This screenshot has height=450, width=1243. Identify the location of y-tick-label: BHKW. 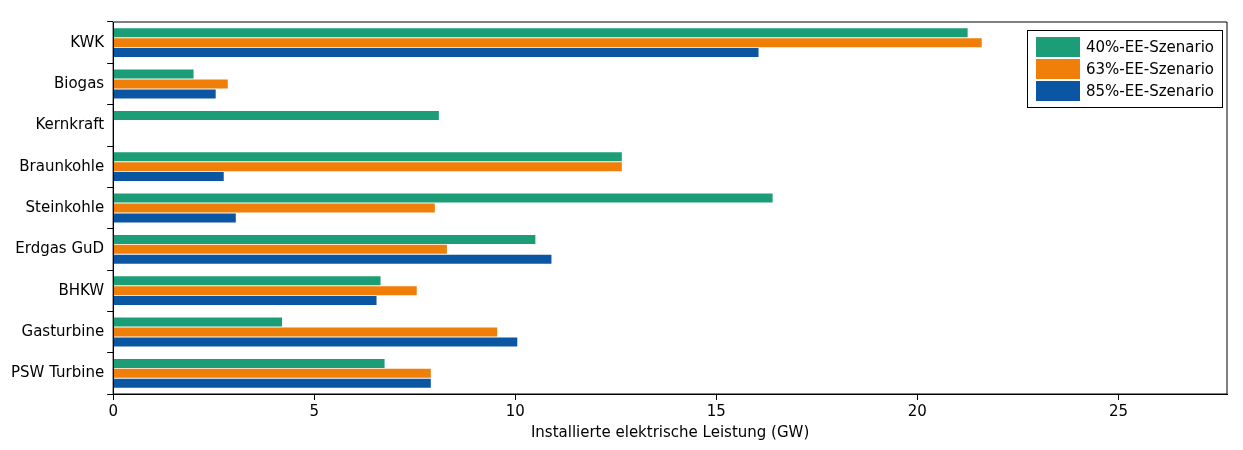
(81, 289).